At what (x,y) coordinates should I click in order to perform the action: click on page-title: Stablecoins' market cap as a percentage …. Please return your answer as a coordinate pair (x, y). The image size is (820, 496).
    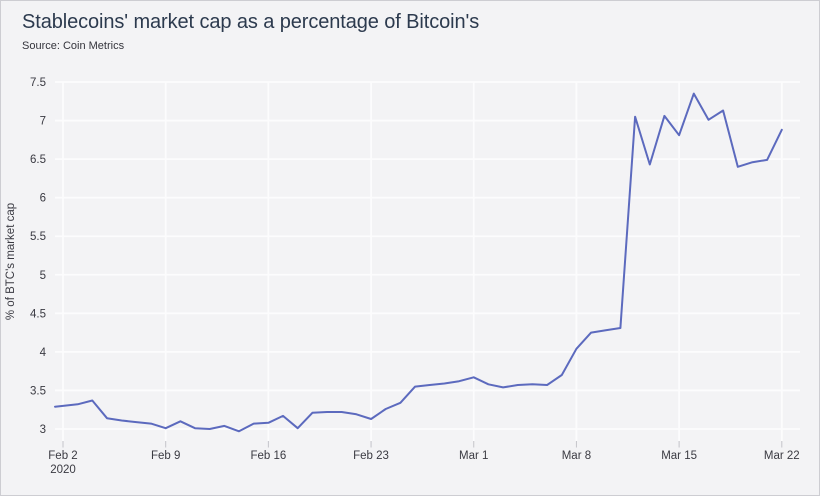
    Looking at the image, I should click on (251, 22).